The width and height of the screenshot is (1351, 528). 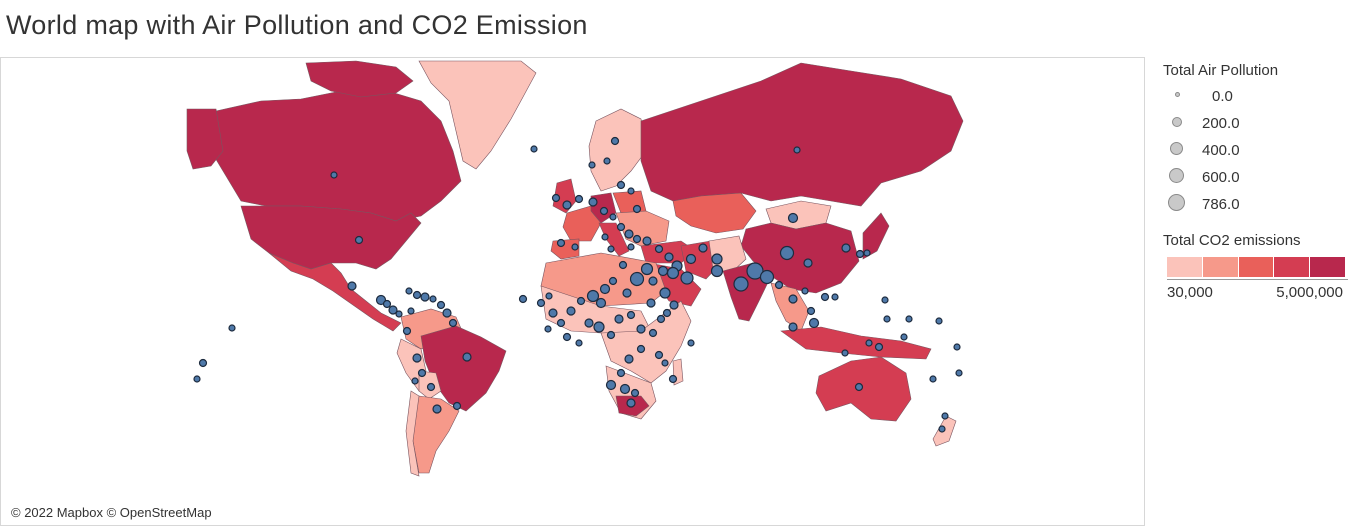 I want to click on country-poland, so click(x=629, y=202).